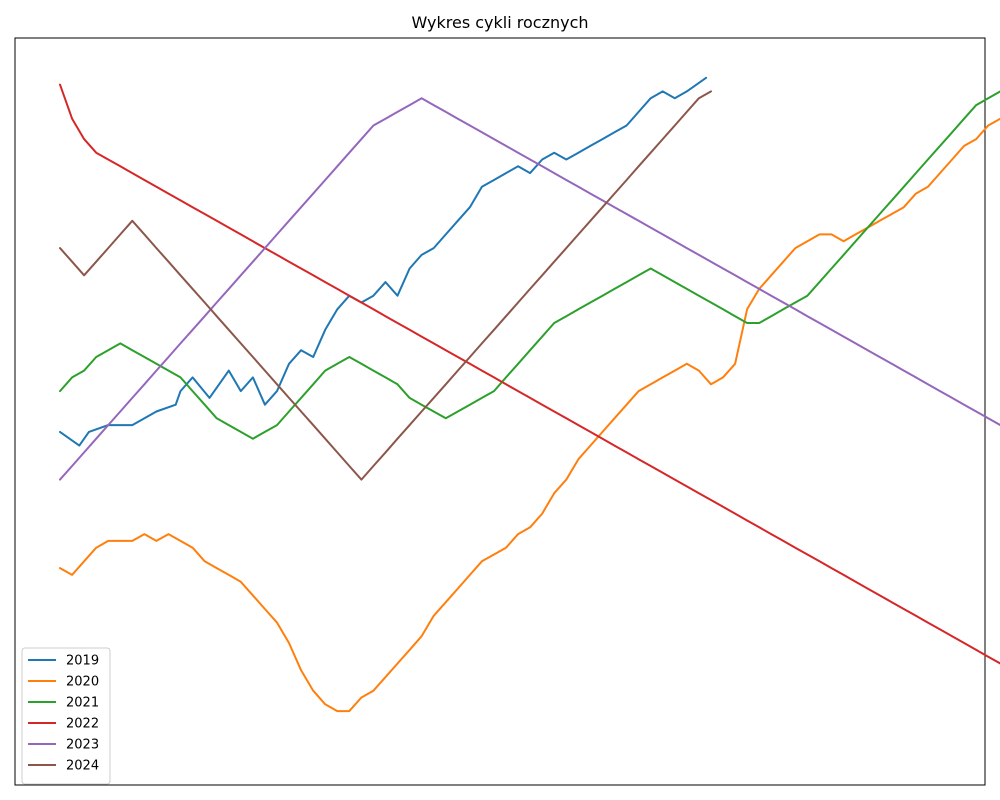 This screenshot has height=800, width=1000. What do you see at coordinates (82, 682) in the screenshot?
I see `legend-label-2020: 2020` at bounding box center [82, 682].